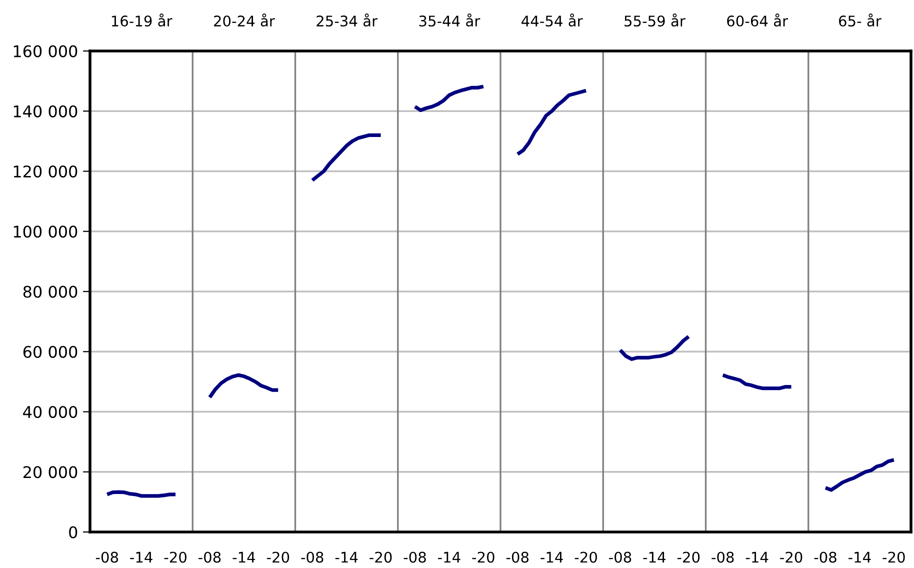 This screenshot has height=568, width=914. I want to click on text: 35-44 år, so click(449, 20).